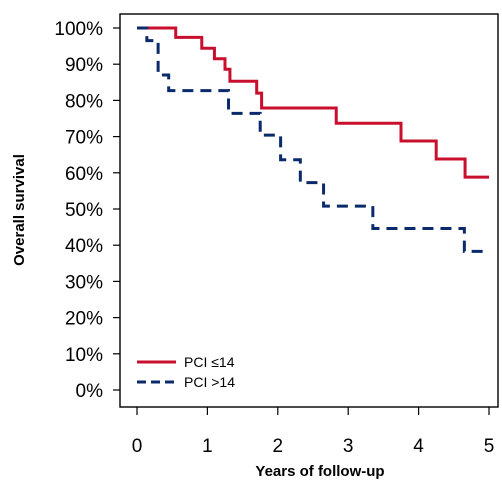 The width and height of the screenshot is (502, 486). What do you see at coordinates (207, 446) in the screenshot?
I see `x-tick-label: 1` at bounding box center [207, 446].